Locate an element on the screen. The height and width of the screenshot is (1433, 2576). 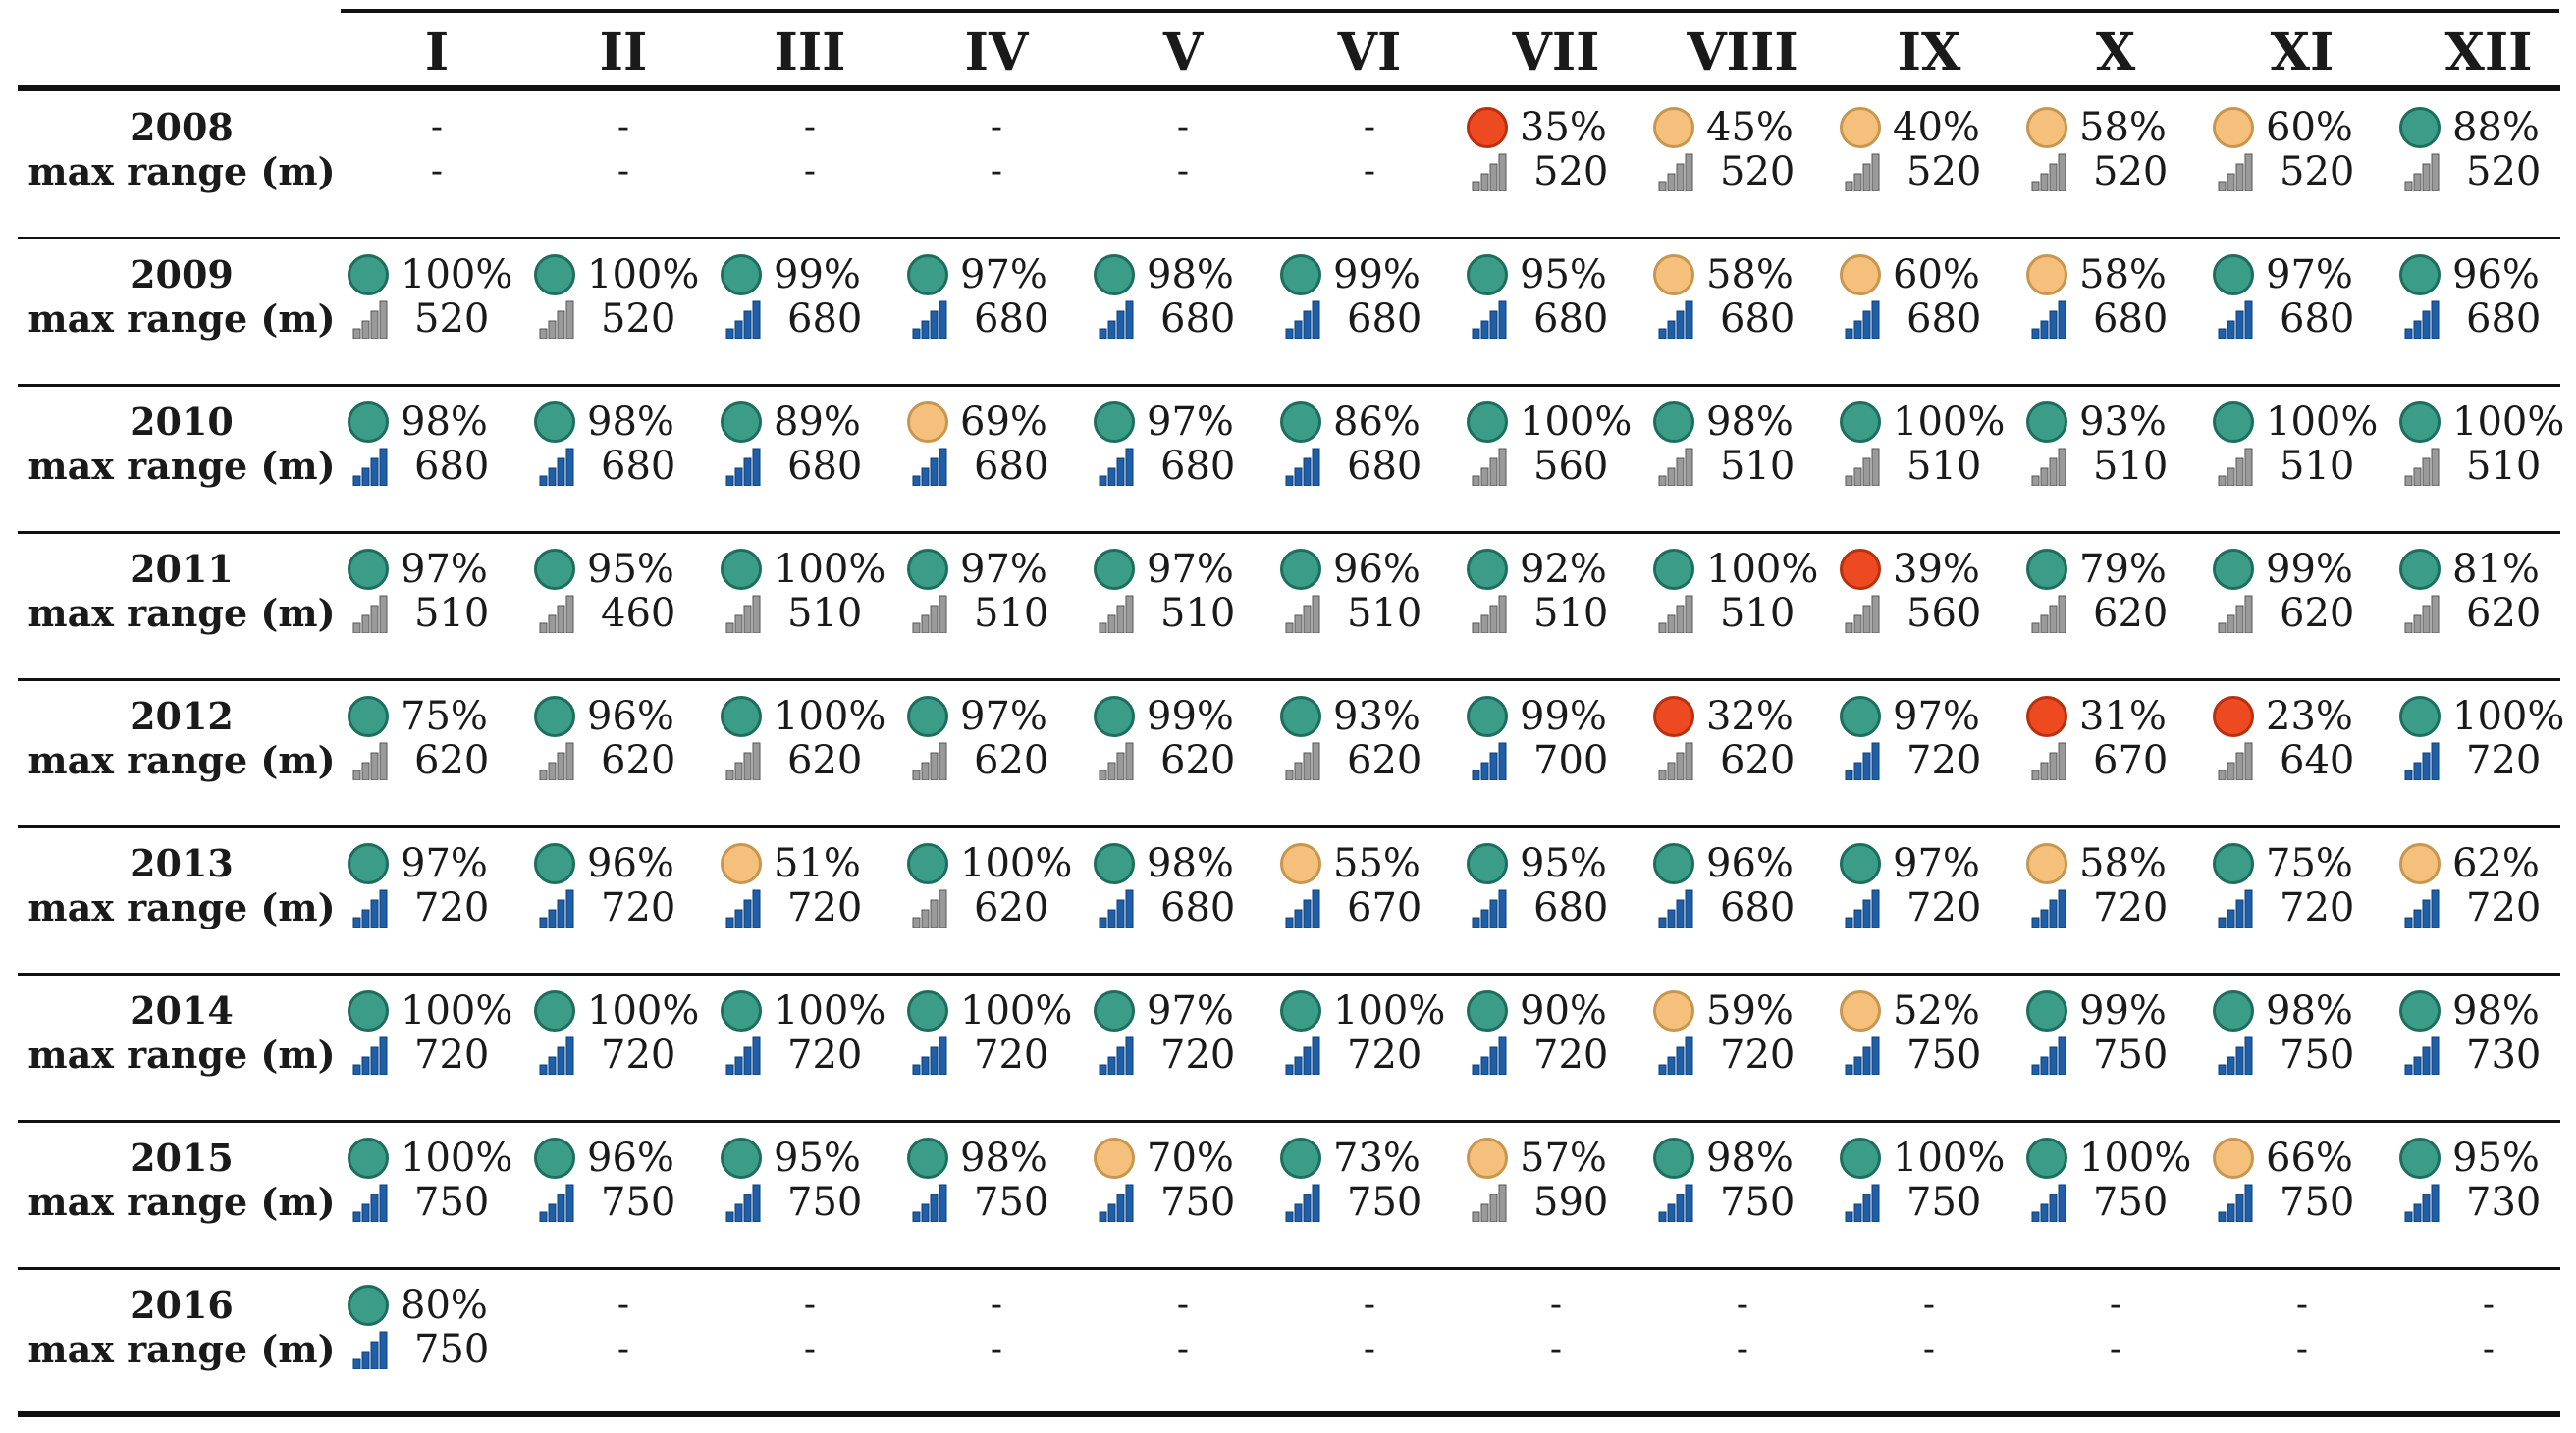
availability-cell: 45% is located at coordinates (1742, 127).